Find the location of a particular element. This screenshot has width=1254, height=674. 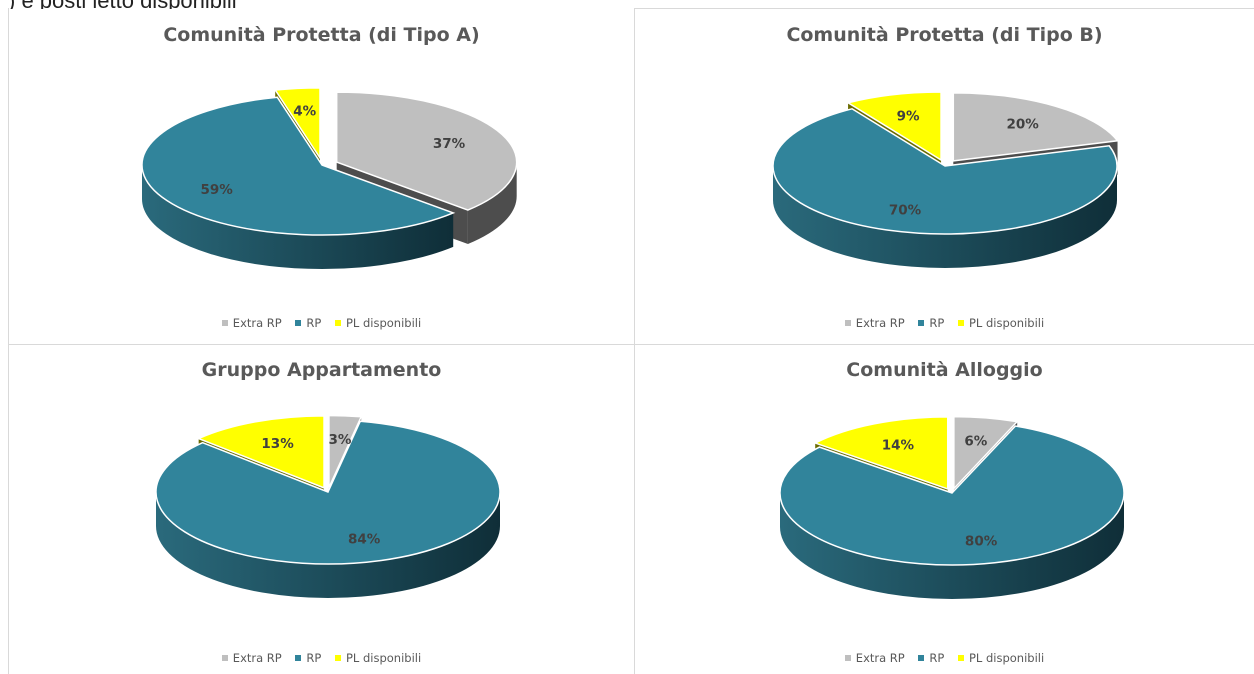

slice-label-rp: 70% is located at coordinates (905, 210).